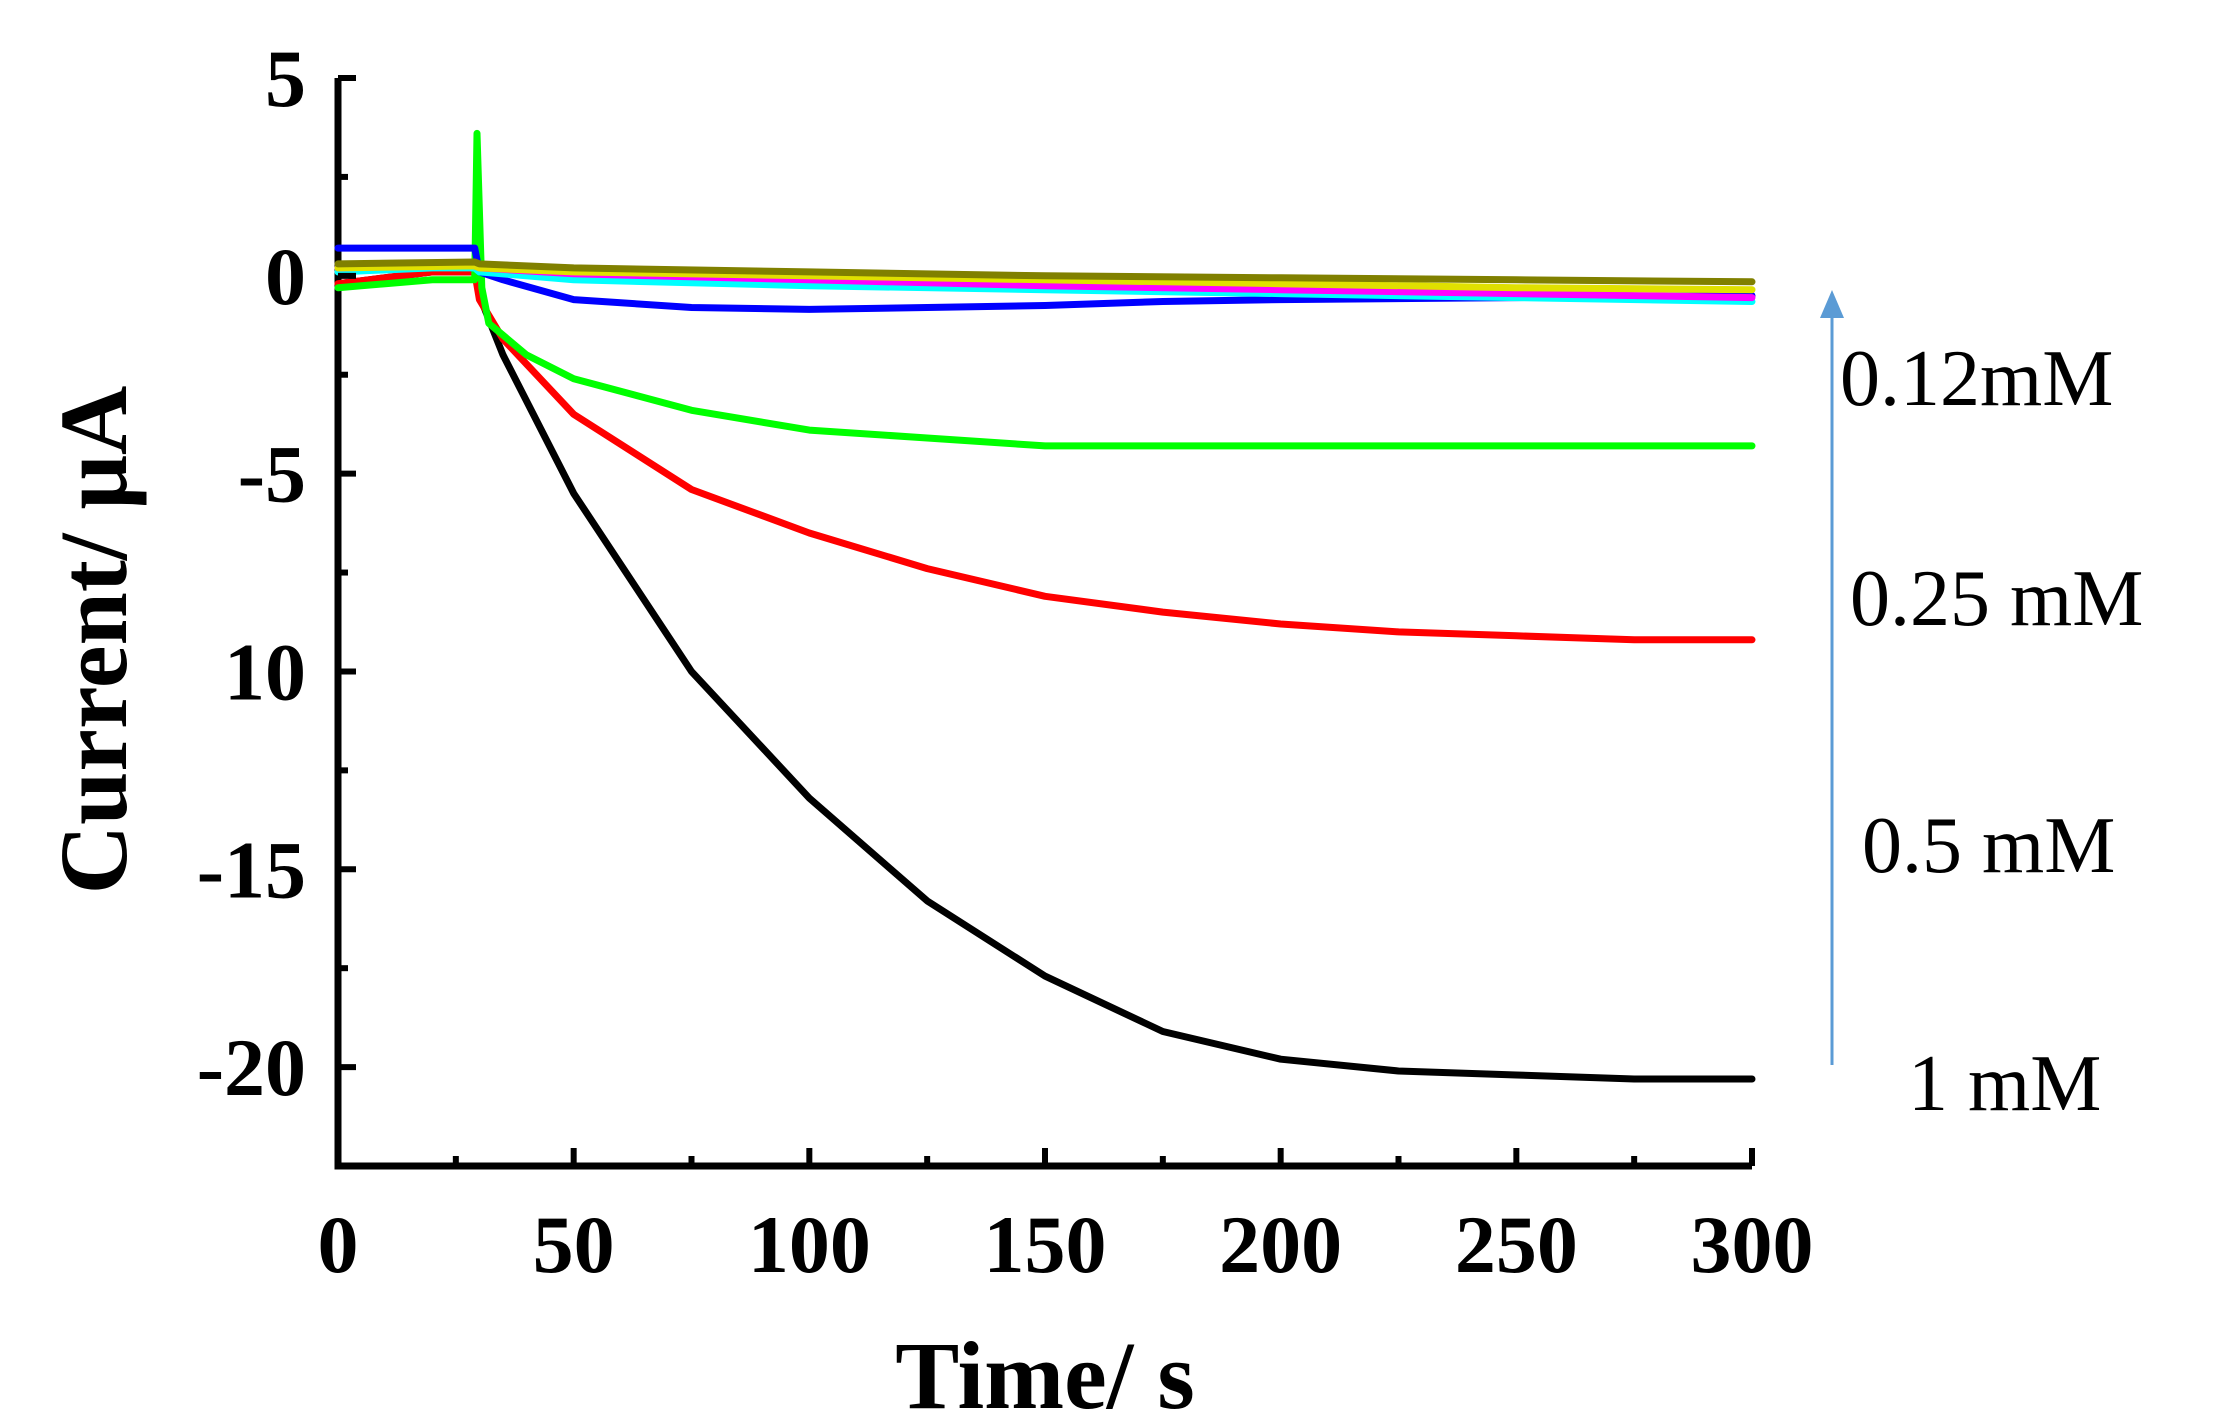 Image resolution: width=2239 pixels, height=1425 pixels. Describe the element at coordinates (285, 78) in the screenshot. I see `y-tick-label: 5` at that location.